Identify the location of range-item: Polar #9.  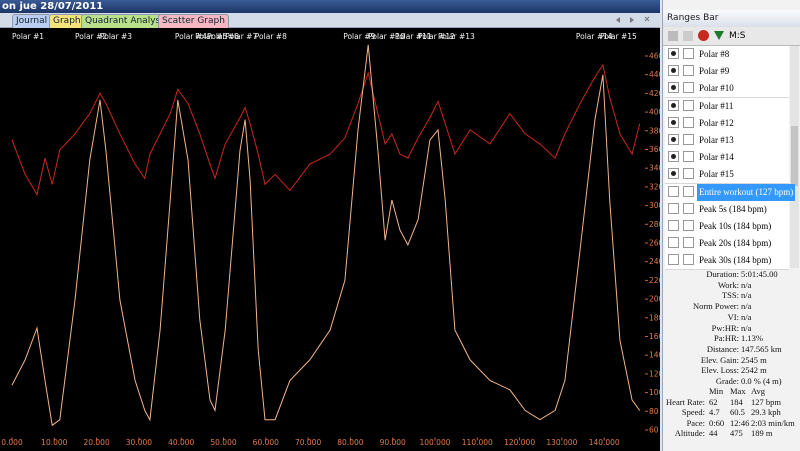
(727, 72).